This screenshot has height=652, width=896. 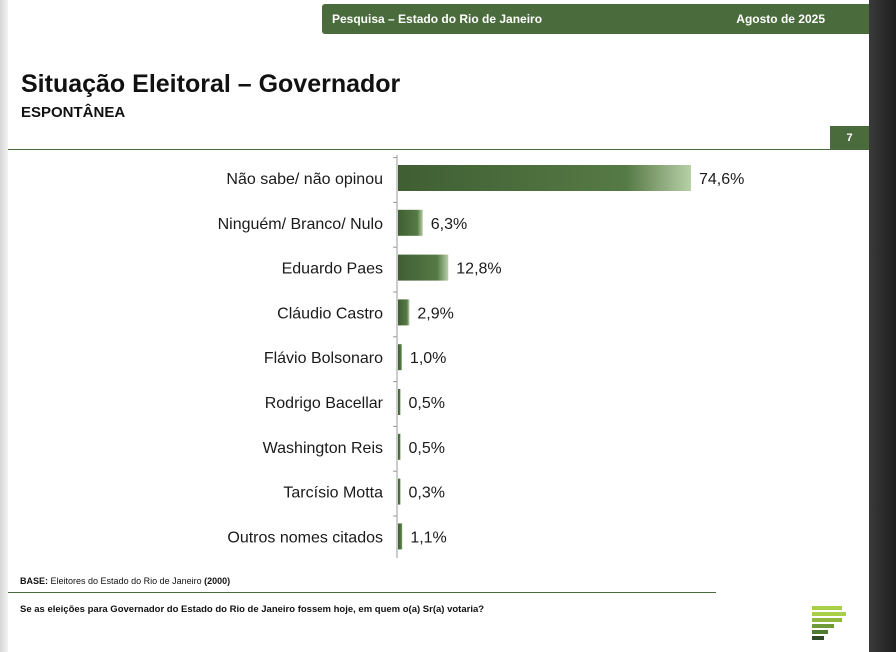 I want to click on value-label: 2,9%, so click(x=435, y=313).